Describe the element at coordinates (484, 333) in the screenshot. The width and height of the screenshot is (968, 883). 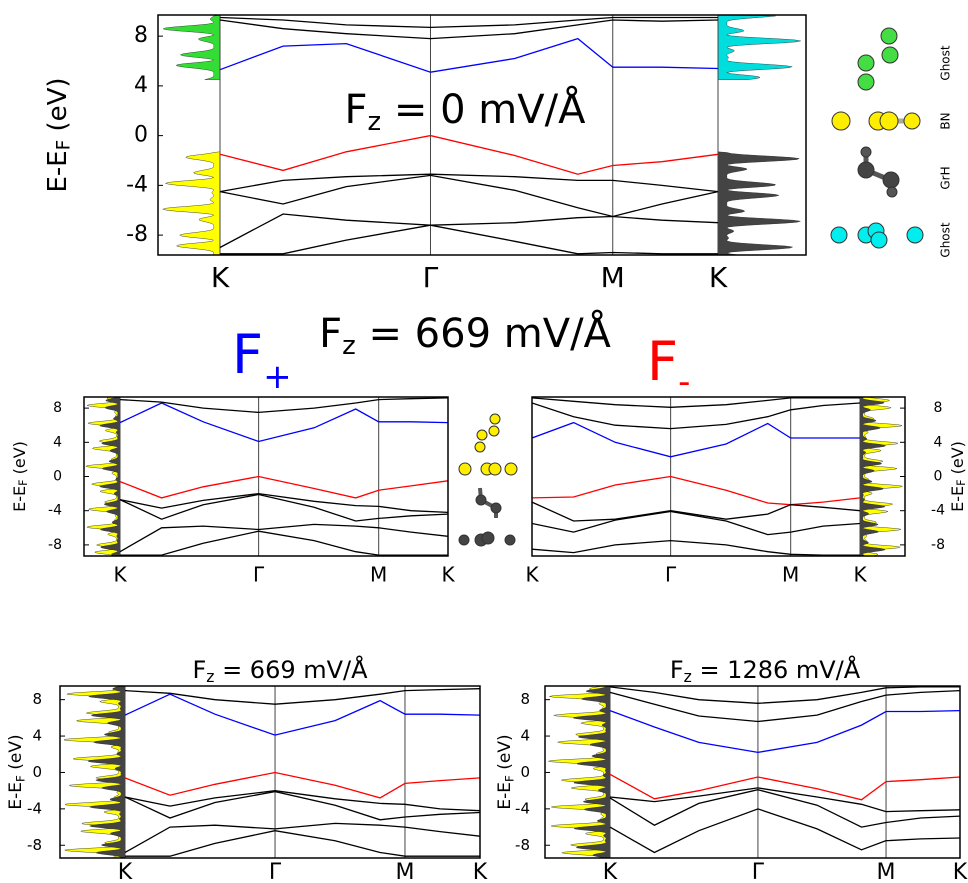
I see `heading-part: = 669 mV/Å` at that location.